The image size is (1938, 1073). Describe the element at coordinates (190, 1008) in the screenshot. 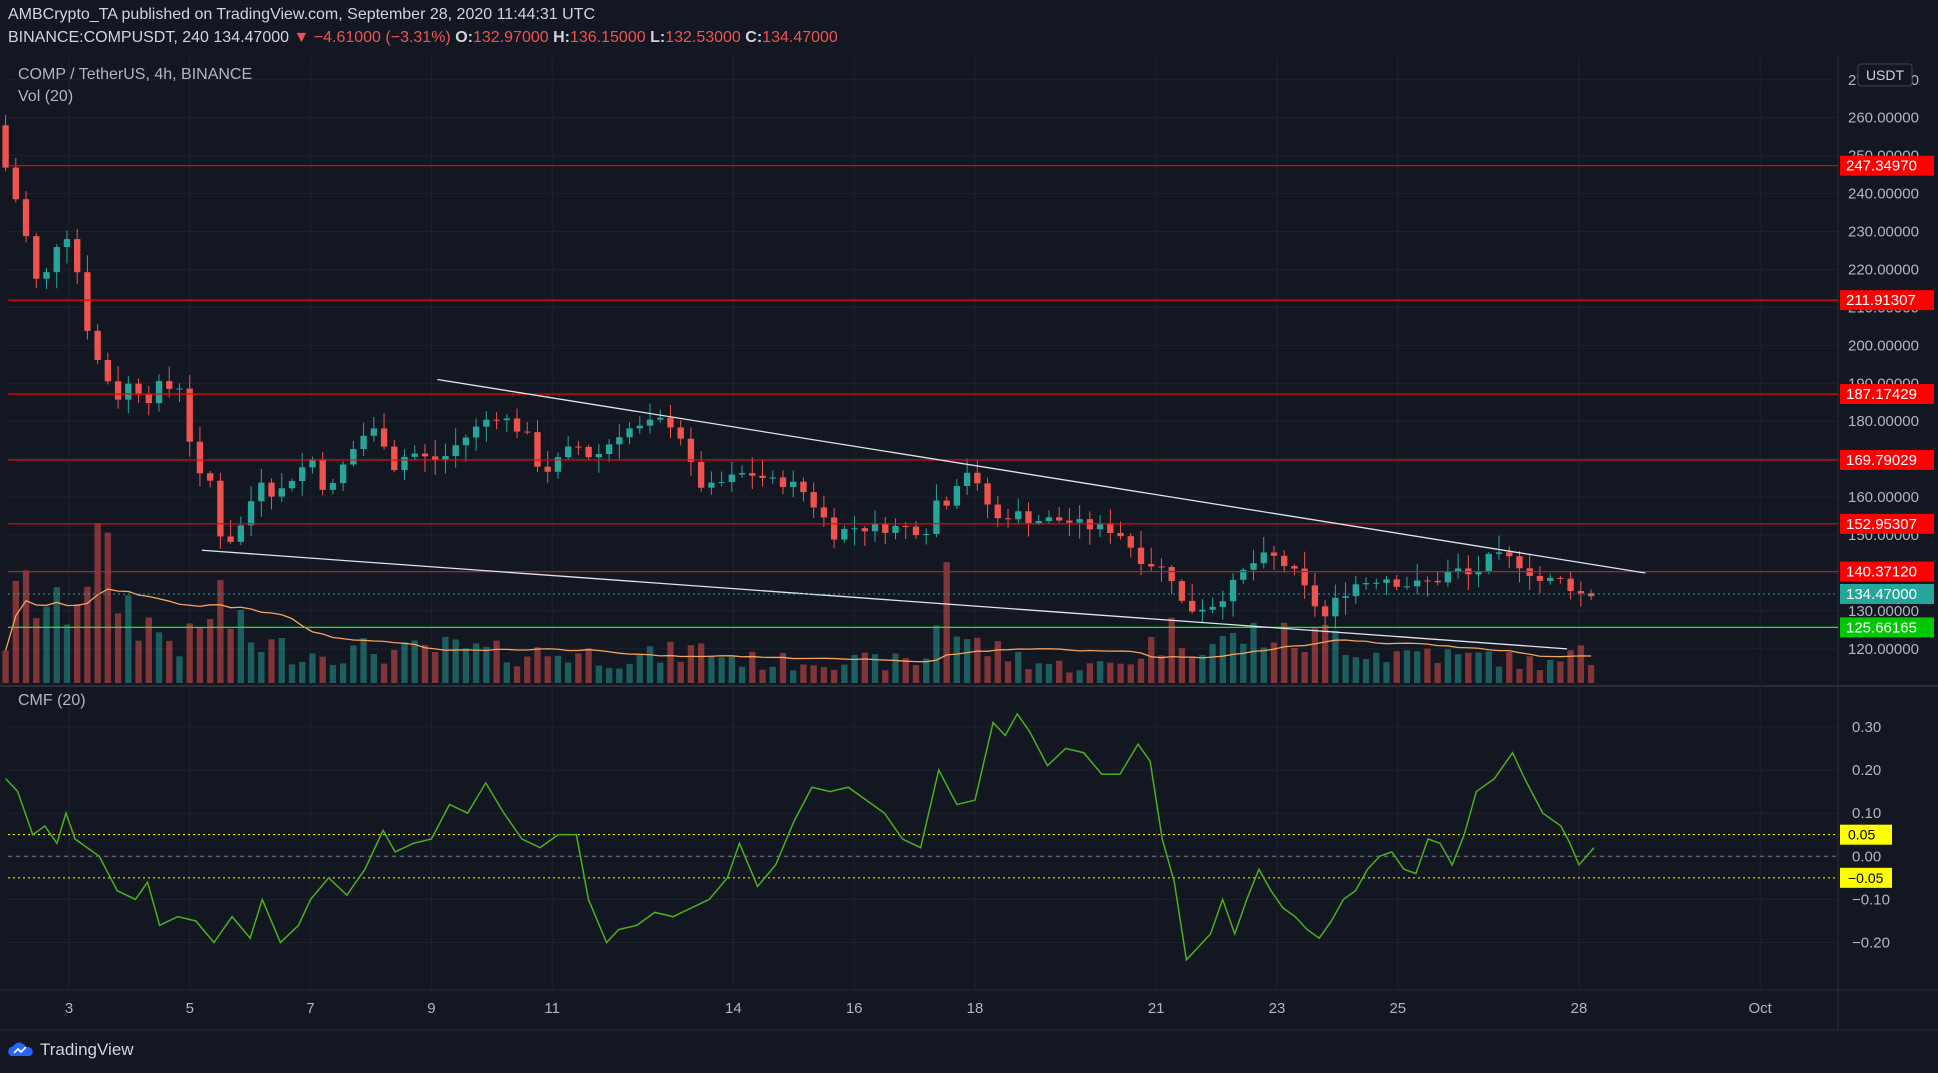

I see `time-tick-label: 5` at that location.